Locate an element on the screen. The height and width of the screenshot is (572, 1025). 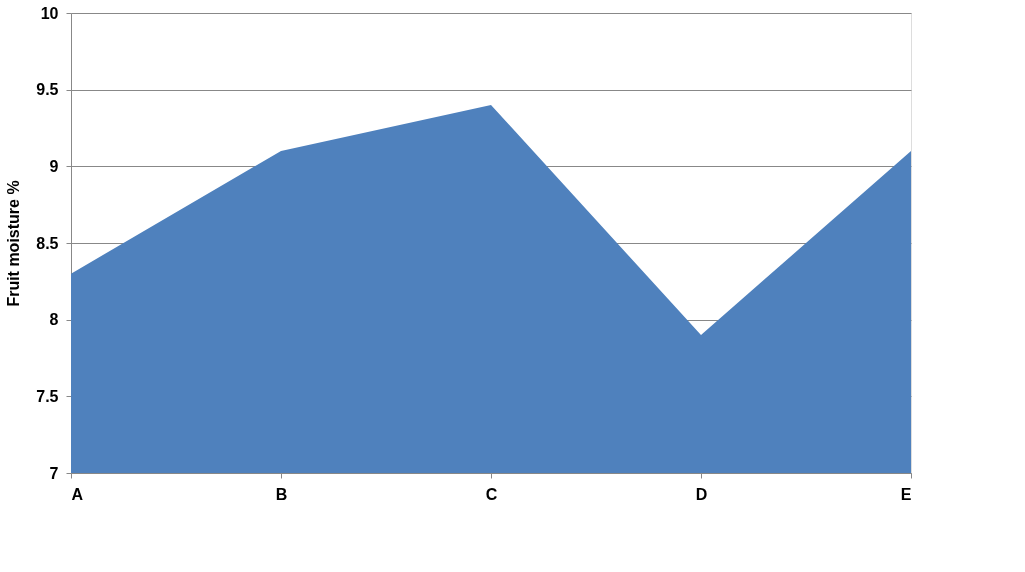
y-tick-label: 7.5 is located at coordinates (47, 396).